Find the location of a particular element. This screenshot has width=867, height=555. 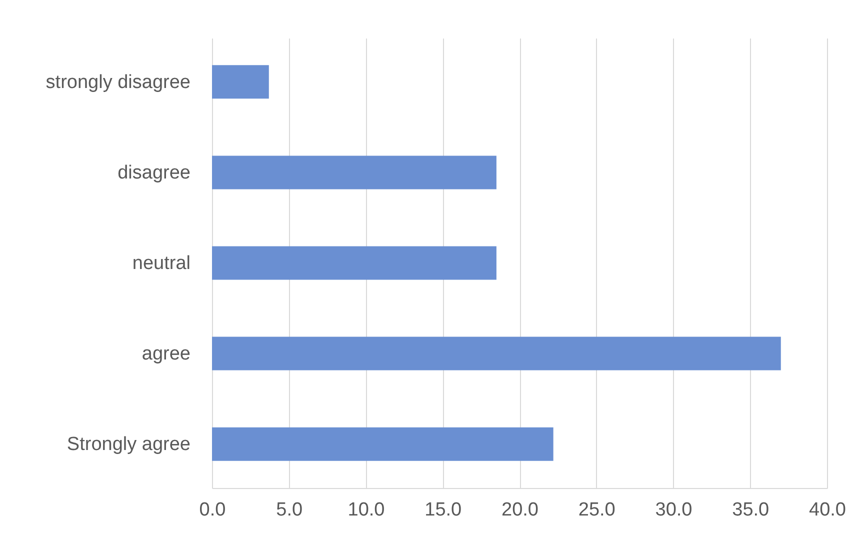

x-tick-label: 15.0 is located at coordinates (443, 510).